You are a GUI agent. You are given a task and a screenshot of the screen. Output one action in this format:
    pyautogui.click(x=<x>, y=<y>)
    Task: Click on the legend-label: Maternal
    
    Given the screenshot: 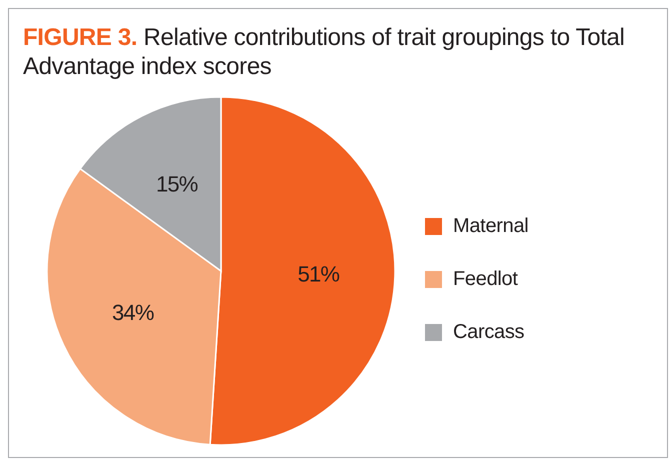 What is the action you would take?
    pyautogui.click(x=490, y=226)
    